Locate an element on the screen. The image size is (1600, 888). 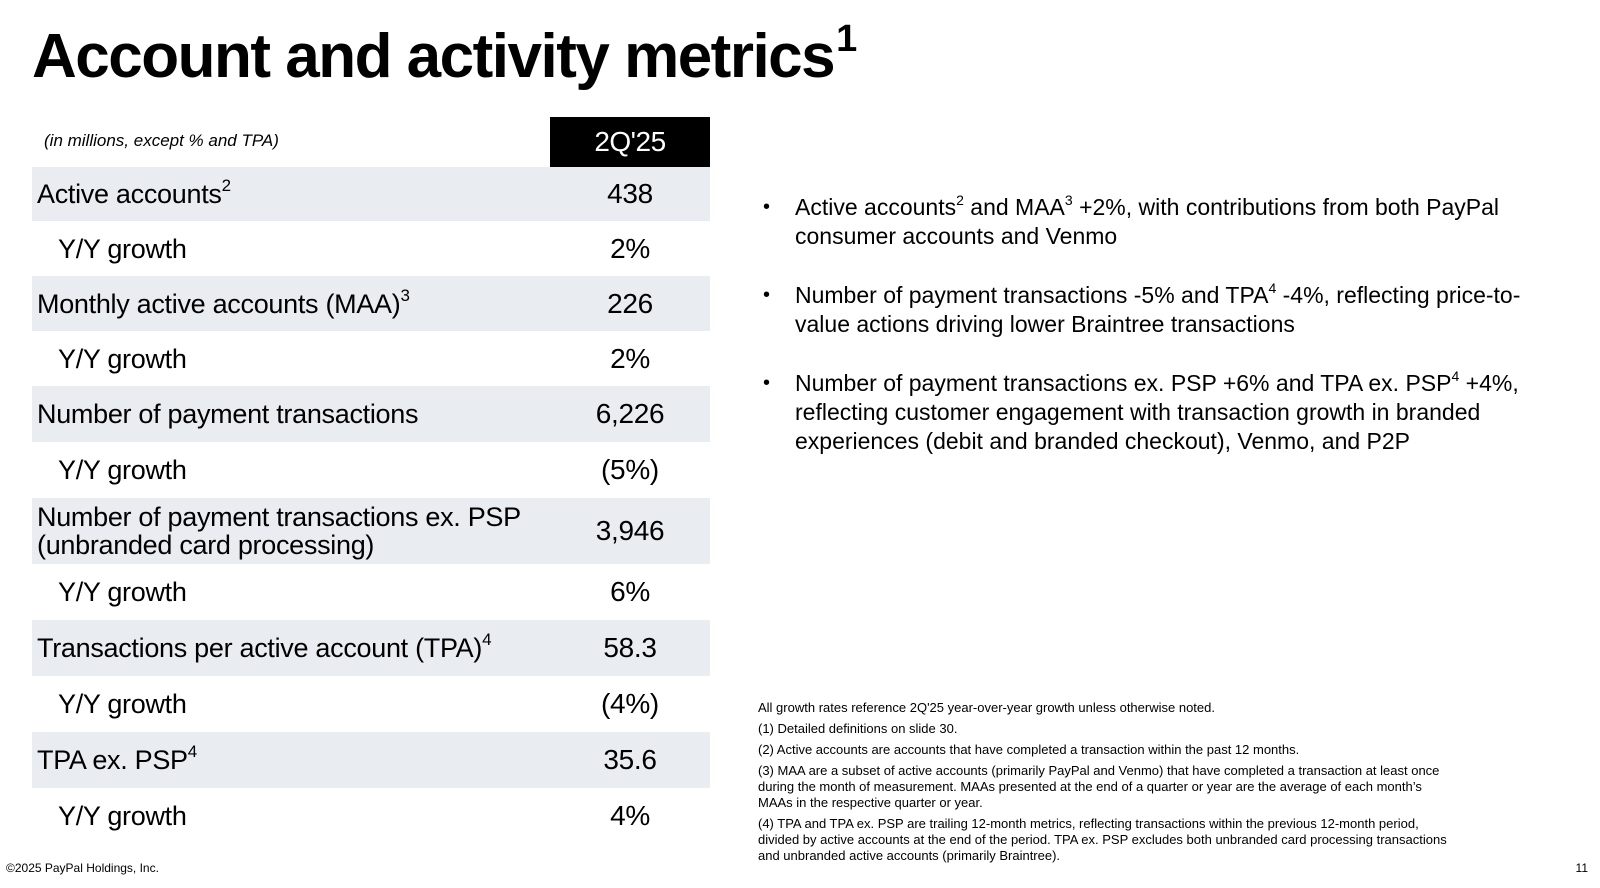
table-row-payment-transactions: Number of payment transactions 6,226 is located at coordinates (371, 414).